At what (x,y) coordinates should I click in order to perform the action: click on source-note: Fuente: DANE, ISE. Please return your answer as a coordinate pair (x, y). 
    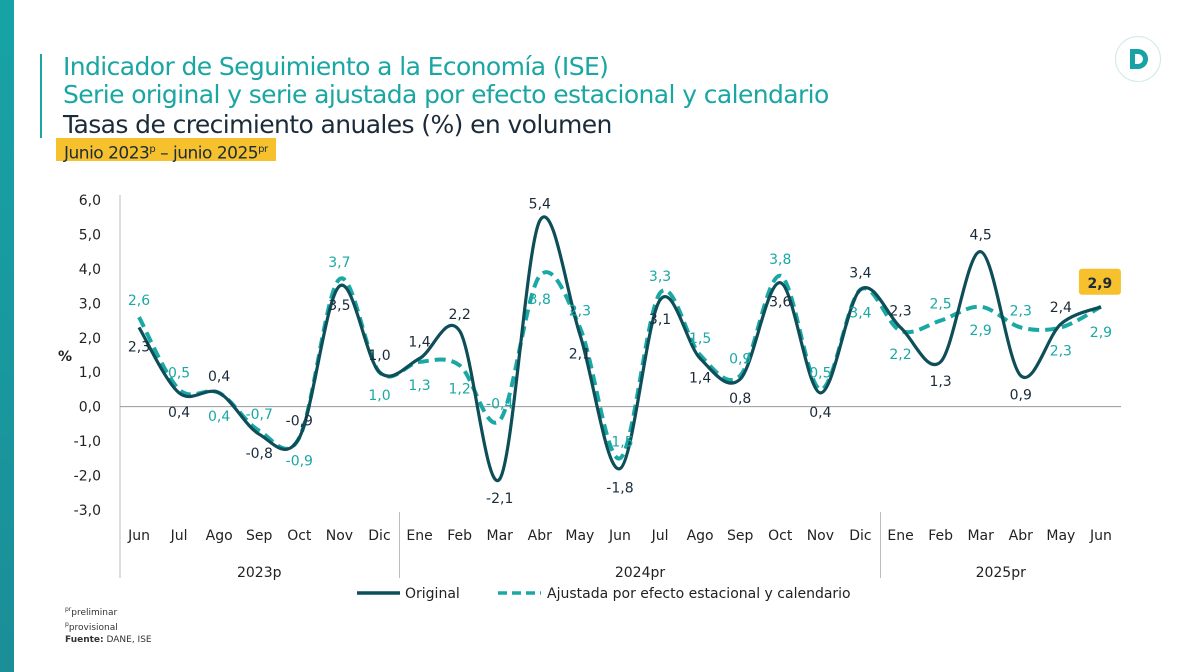
    Looking at the image, I should click on (108, 640).